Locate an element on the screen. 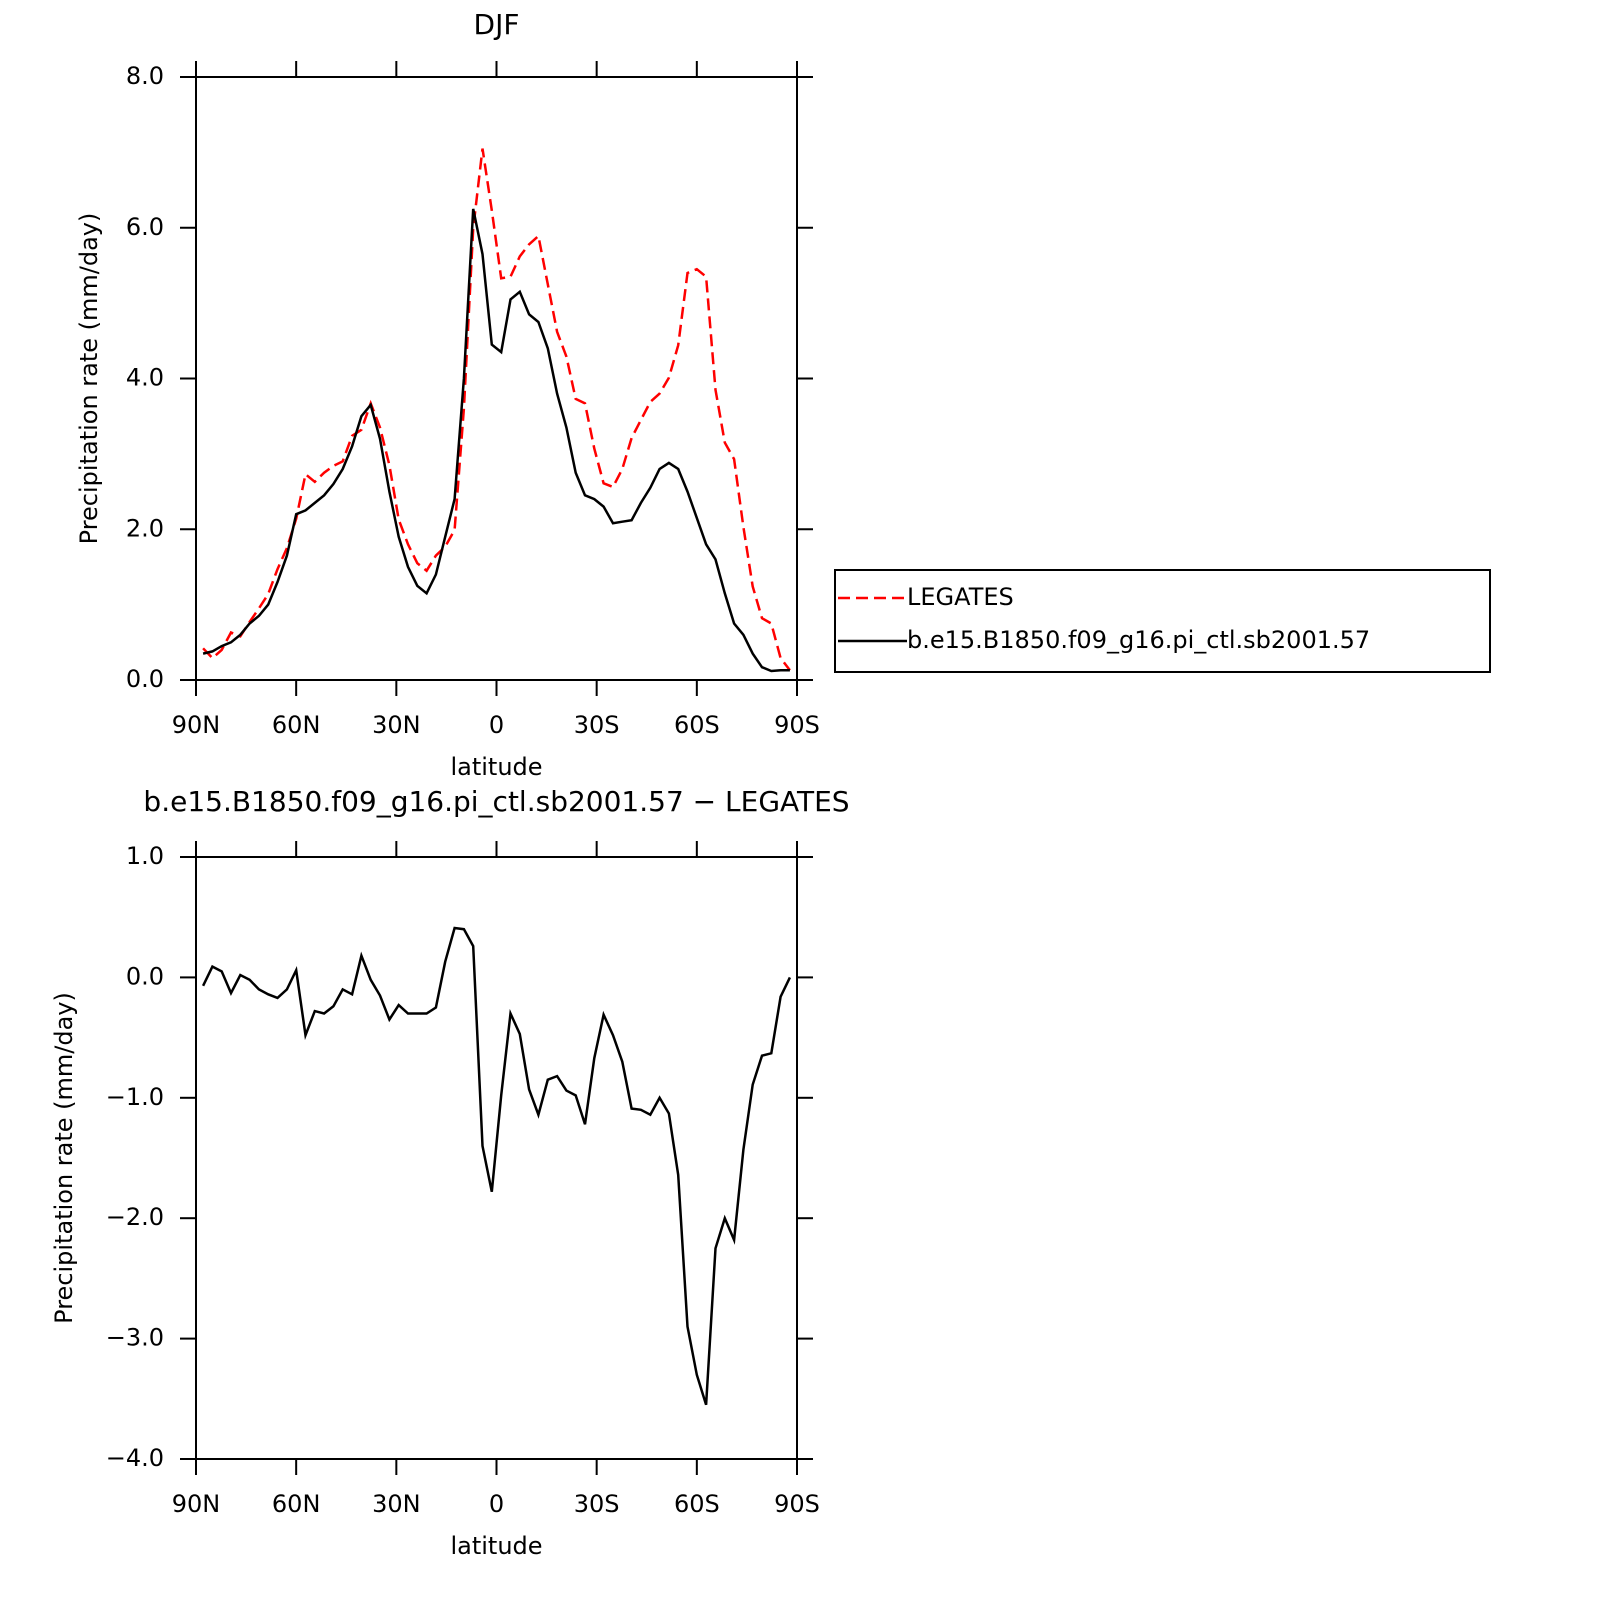 This screenshot has width=1599, height=1602. y-tick-label: 6.0 is located at coordinates (145, 227).